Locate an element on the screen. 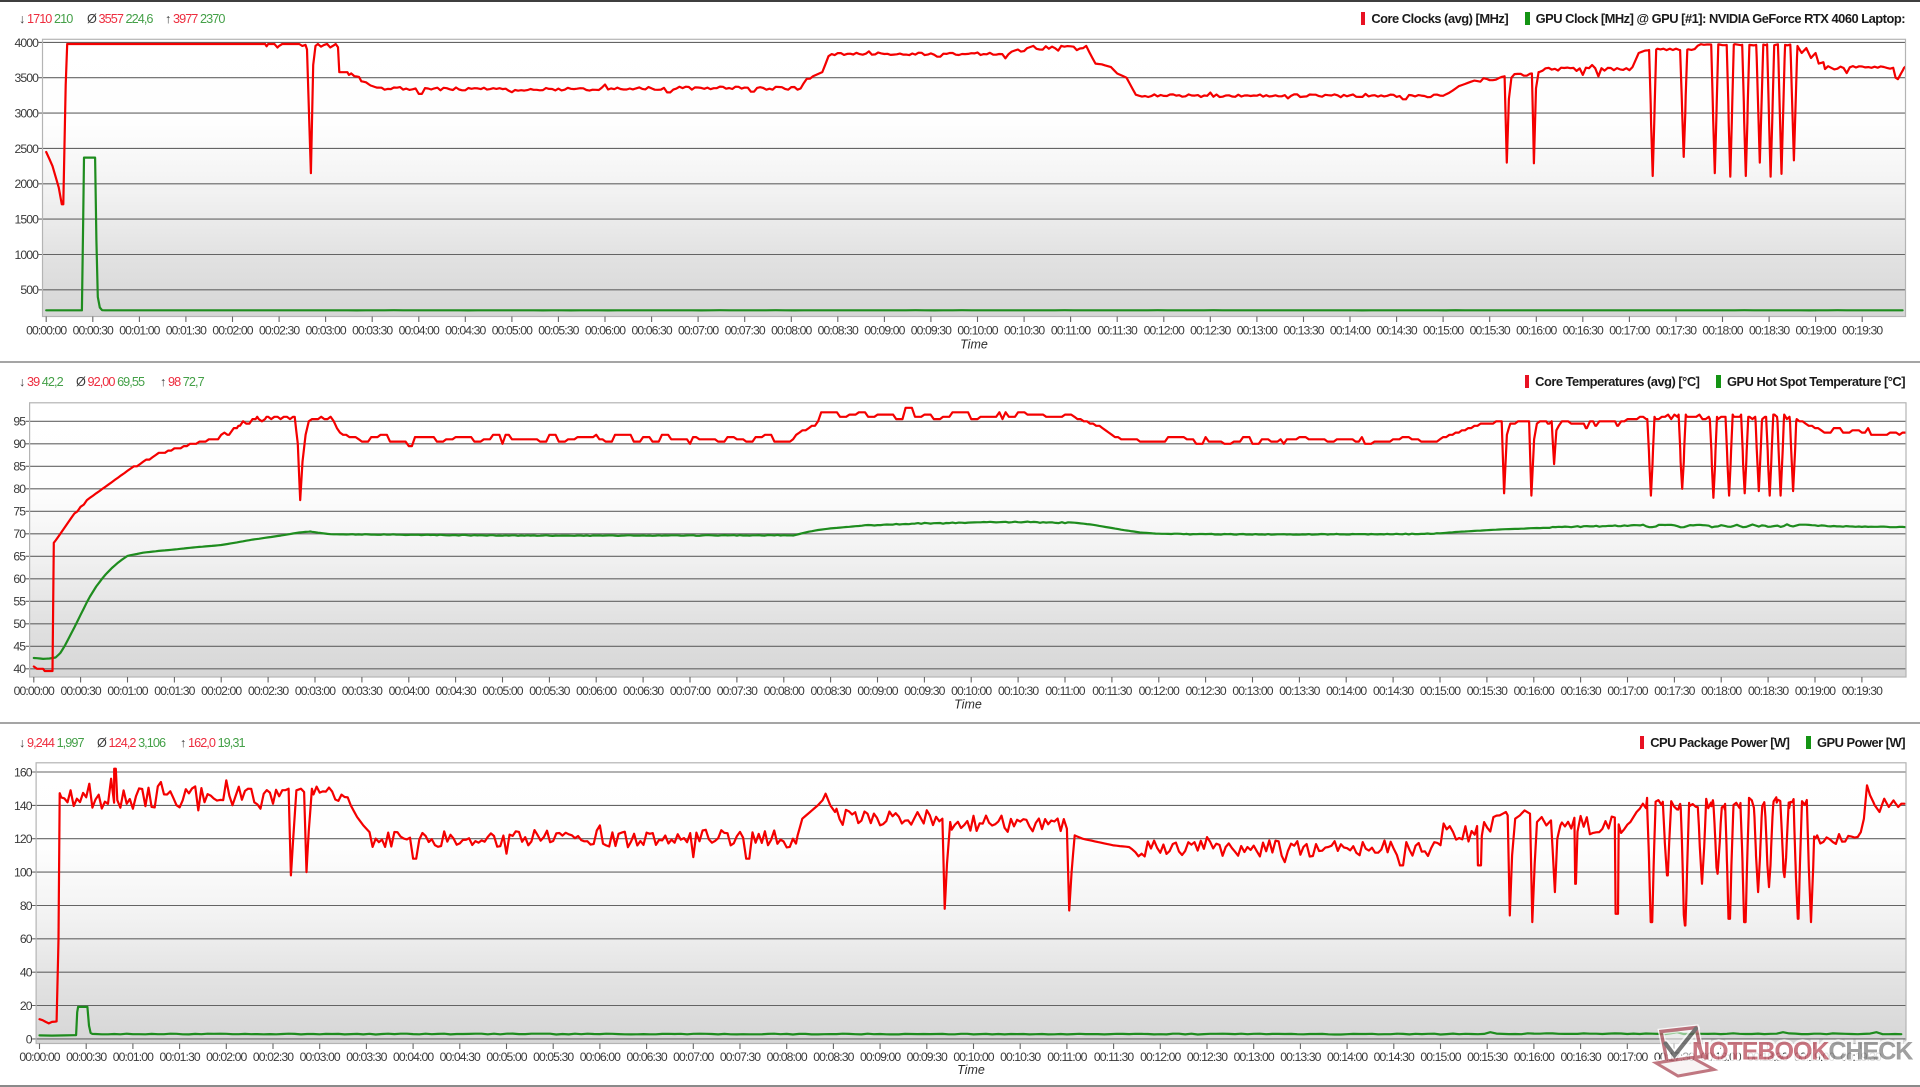  svg-text: 00:03:00 is located at coordinates (325, 331).